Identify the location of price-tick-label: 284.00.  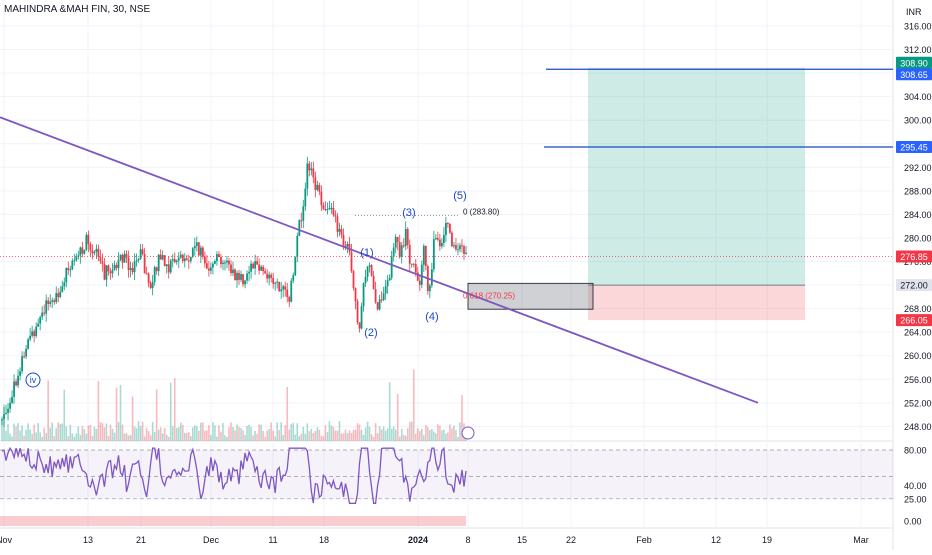
(918, 215).